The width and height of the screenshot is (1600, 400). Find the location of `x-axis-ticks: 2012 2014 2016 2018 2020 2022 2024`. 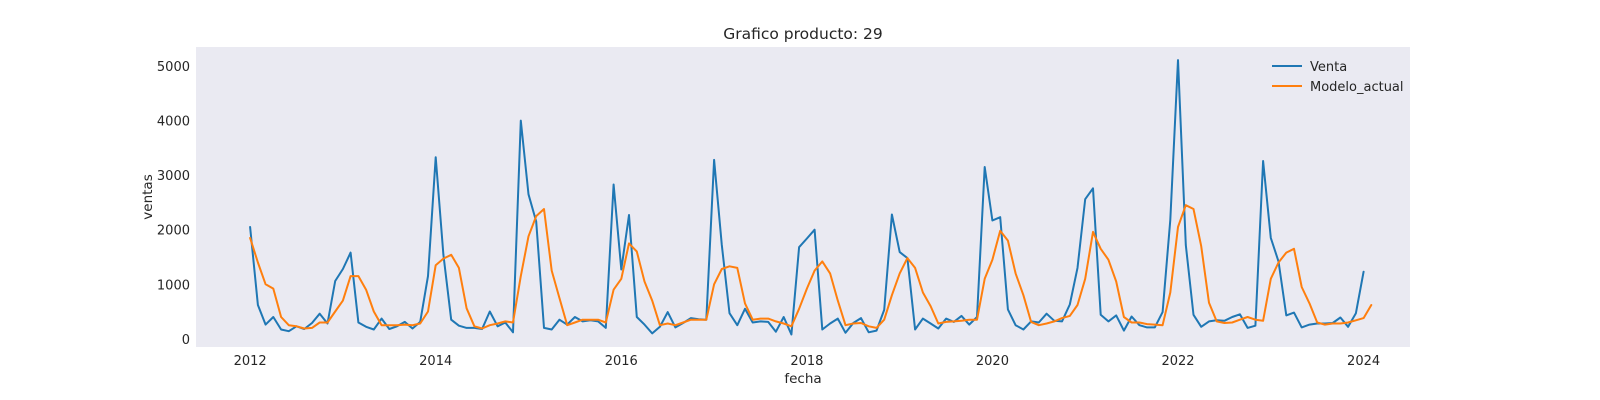

x-axis-ticks: 2012 2014 2016 2018 2020 2022 2024 is located at coordinates (807, 361).